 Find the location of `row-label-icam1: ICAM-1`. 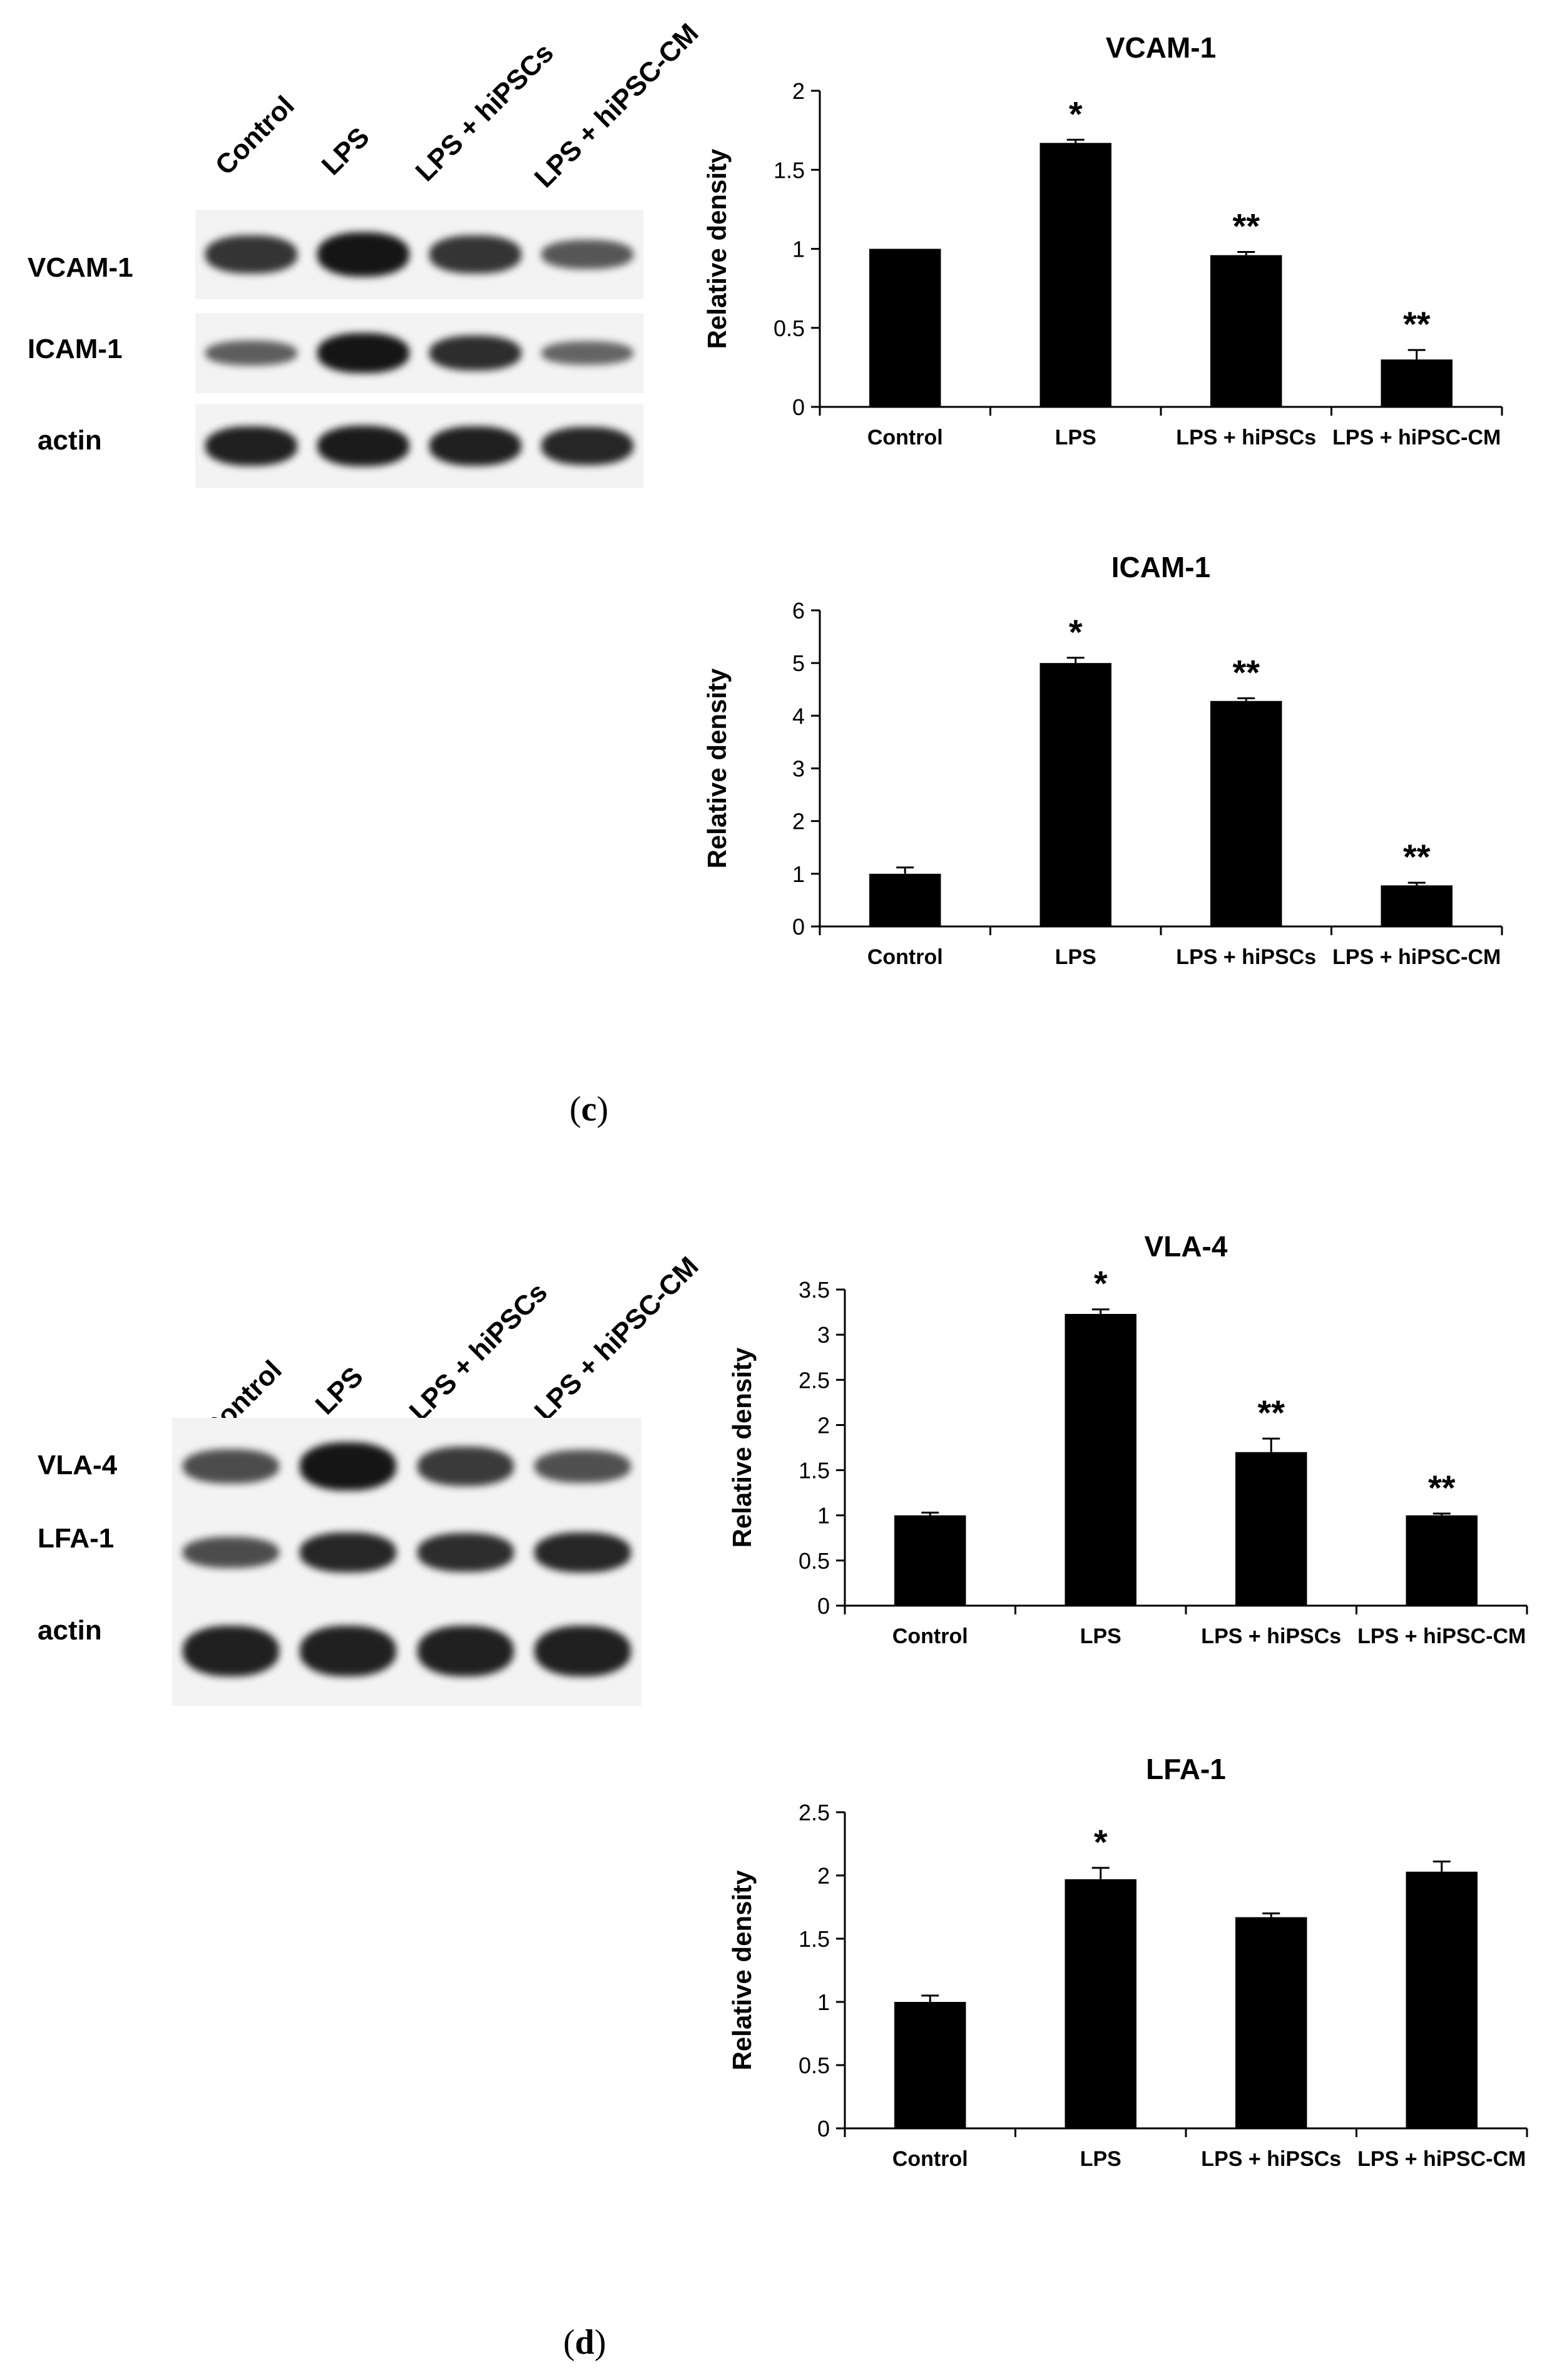

row-label-icam1: ICAM-1 is located at coordinates (76, 349).